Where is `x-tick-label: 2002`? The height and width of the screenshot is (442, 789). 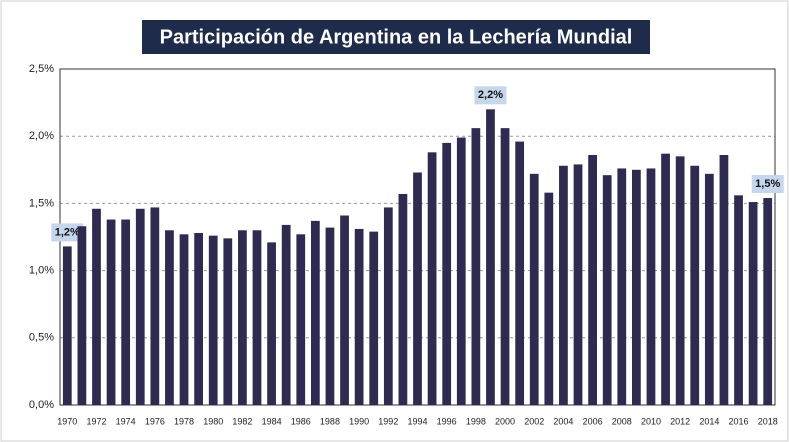 x-tick-label: 2002 is located at coordinates (534, 421).